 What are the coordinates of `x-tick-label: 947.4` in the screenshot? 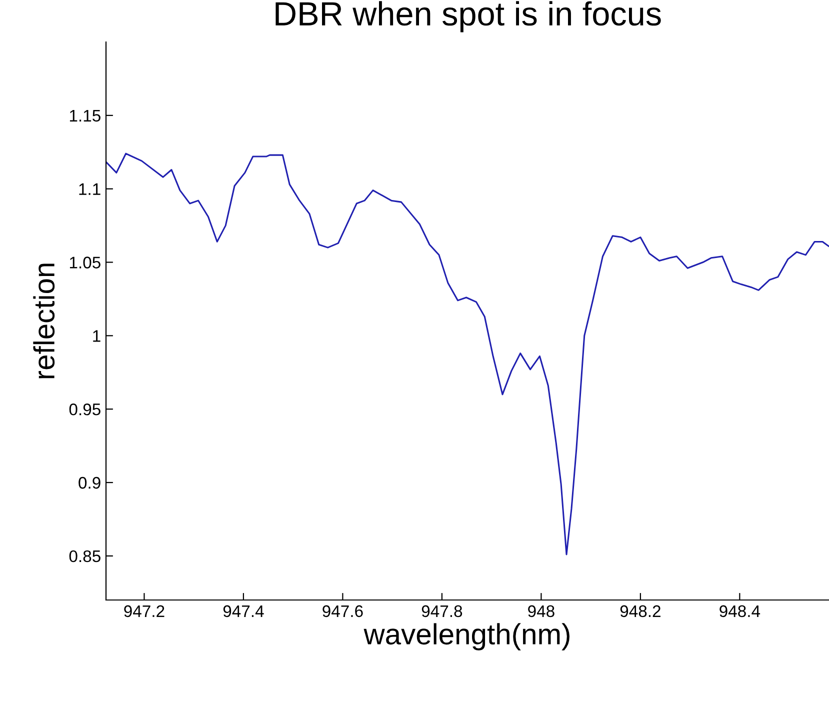 It's located at (243, 611).